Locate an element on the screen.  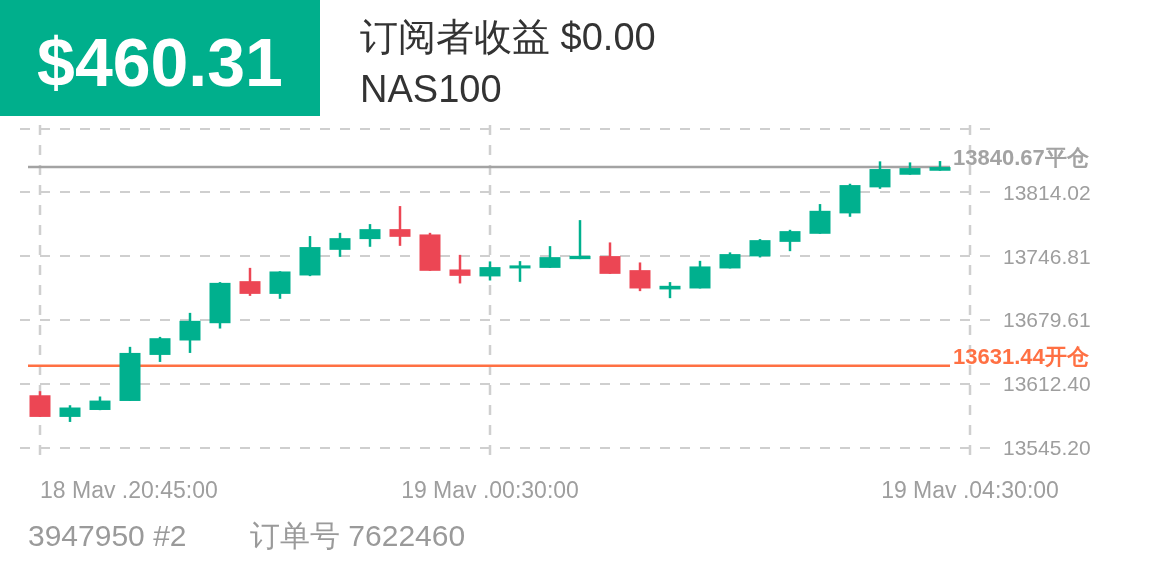
title-box: $460.31 is located at coordinates (160, 58).